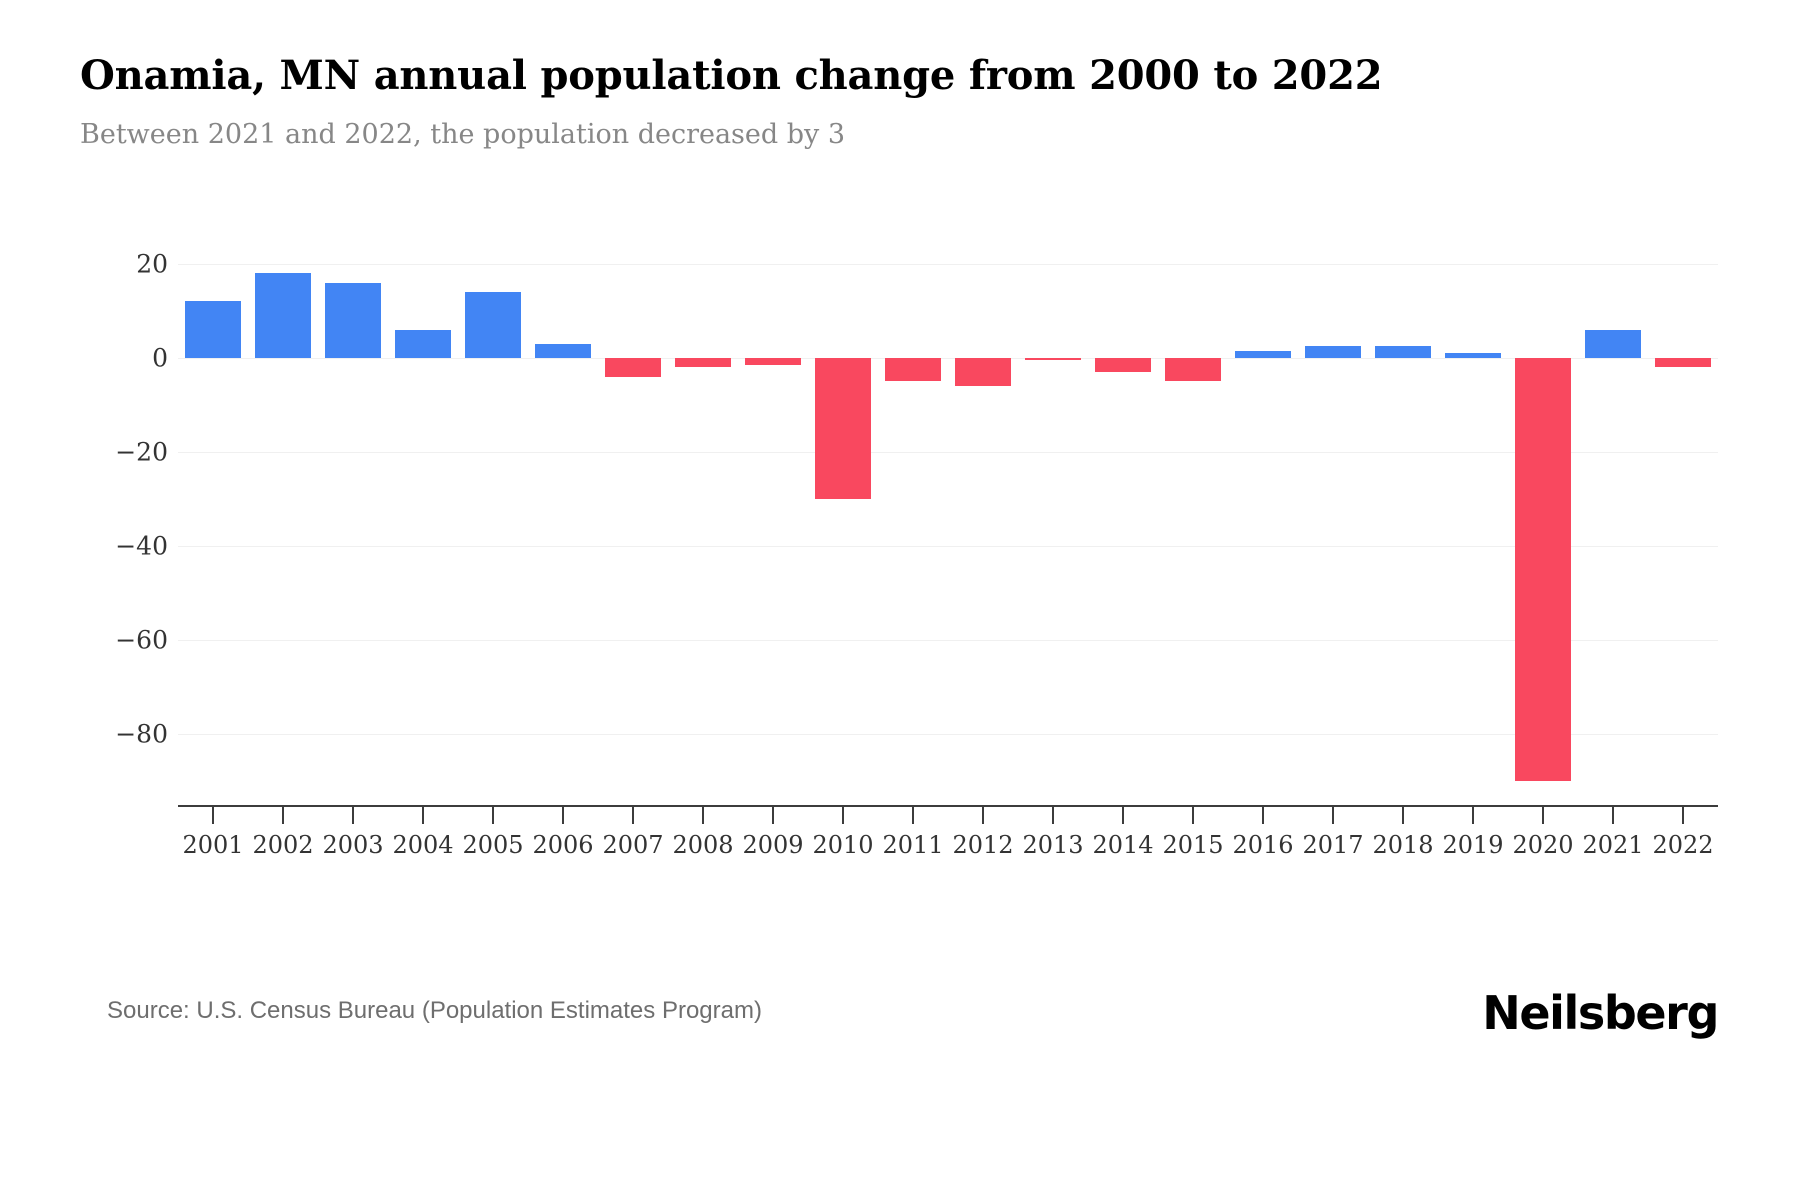 This screenshot has height=1200, width=1800. Describe the element at coordinates (703, 845) in the screenshot. I see `x-axis-tick-label: 2008` at that location.